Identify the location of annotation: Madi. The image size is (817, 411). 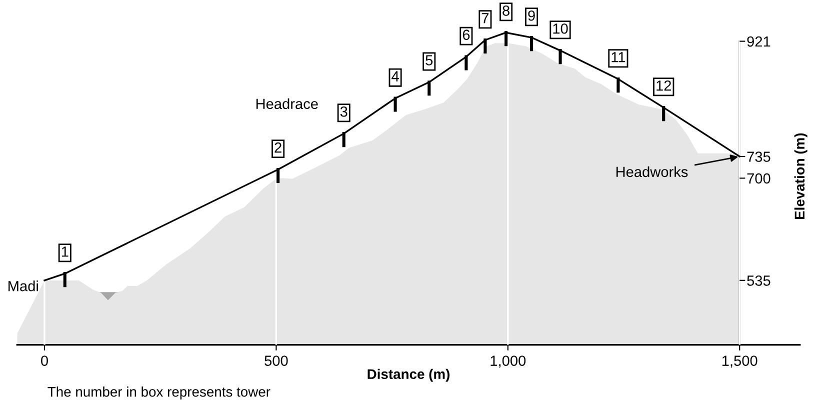
(23, 286).